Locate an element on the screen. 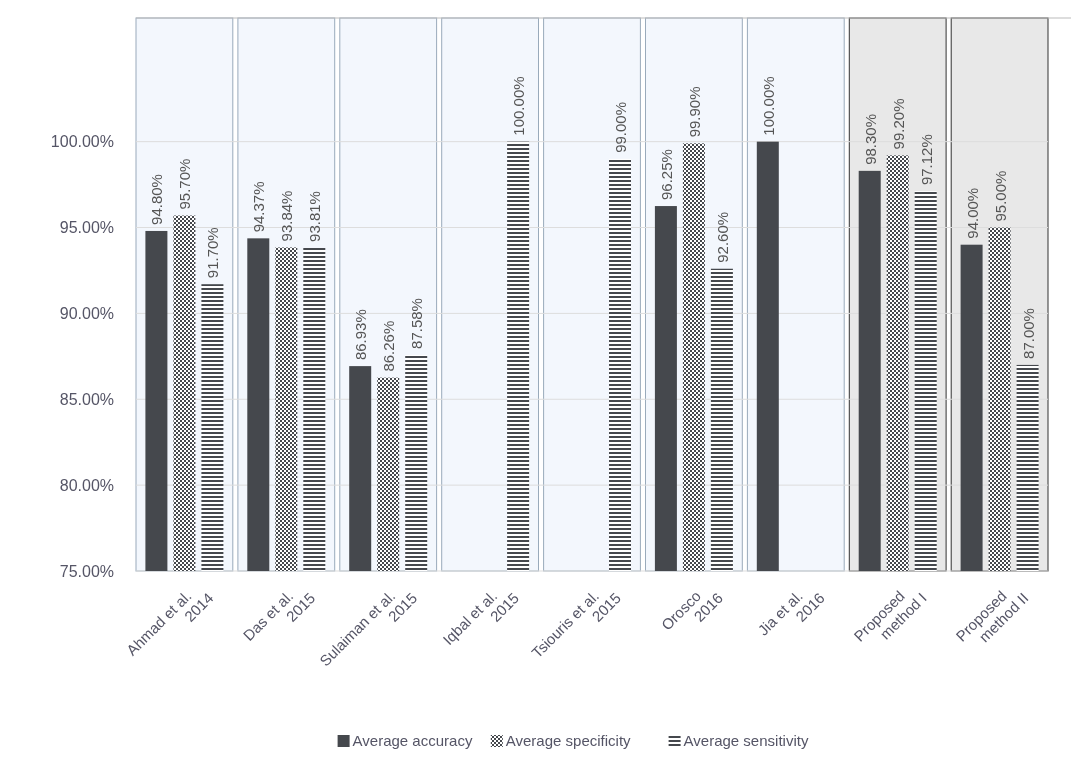 This screenshot has height=774, width=1079. data-label: 95.00% is located at coordinates (1000, 196).